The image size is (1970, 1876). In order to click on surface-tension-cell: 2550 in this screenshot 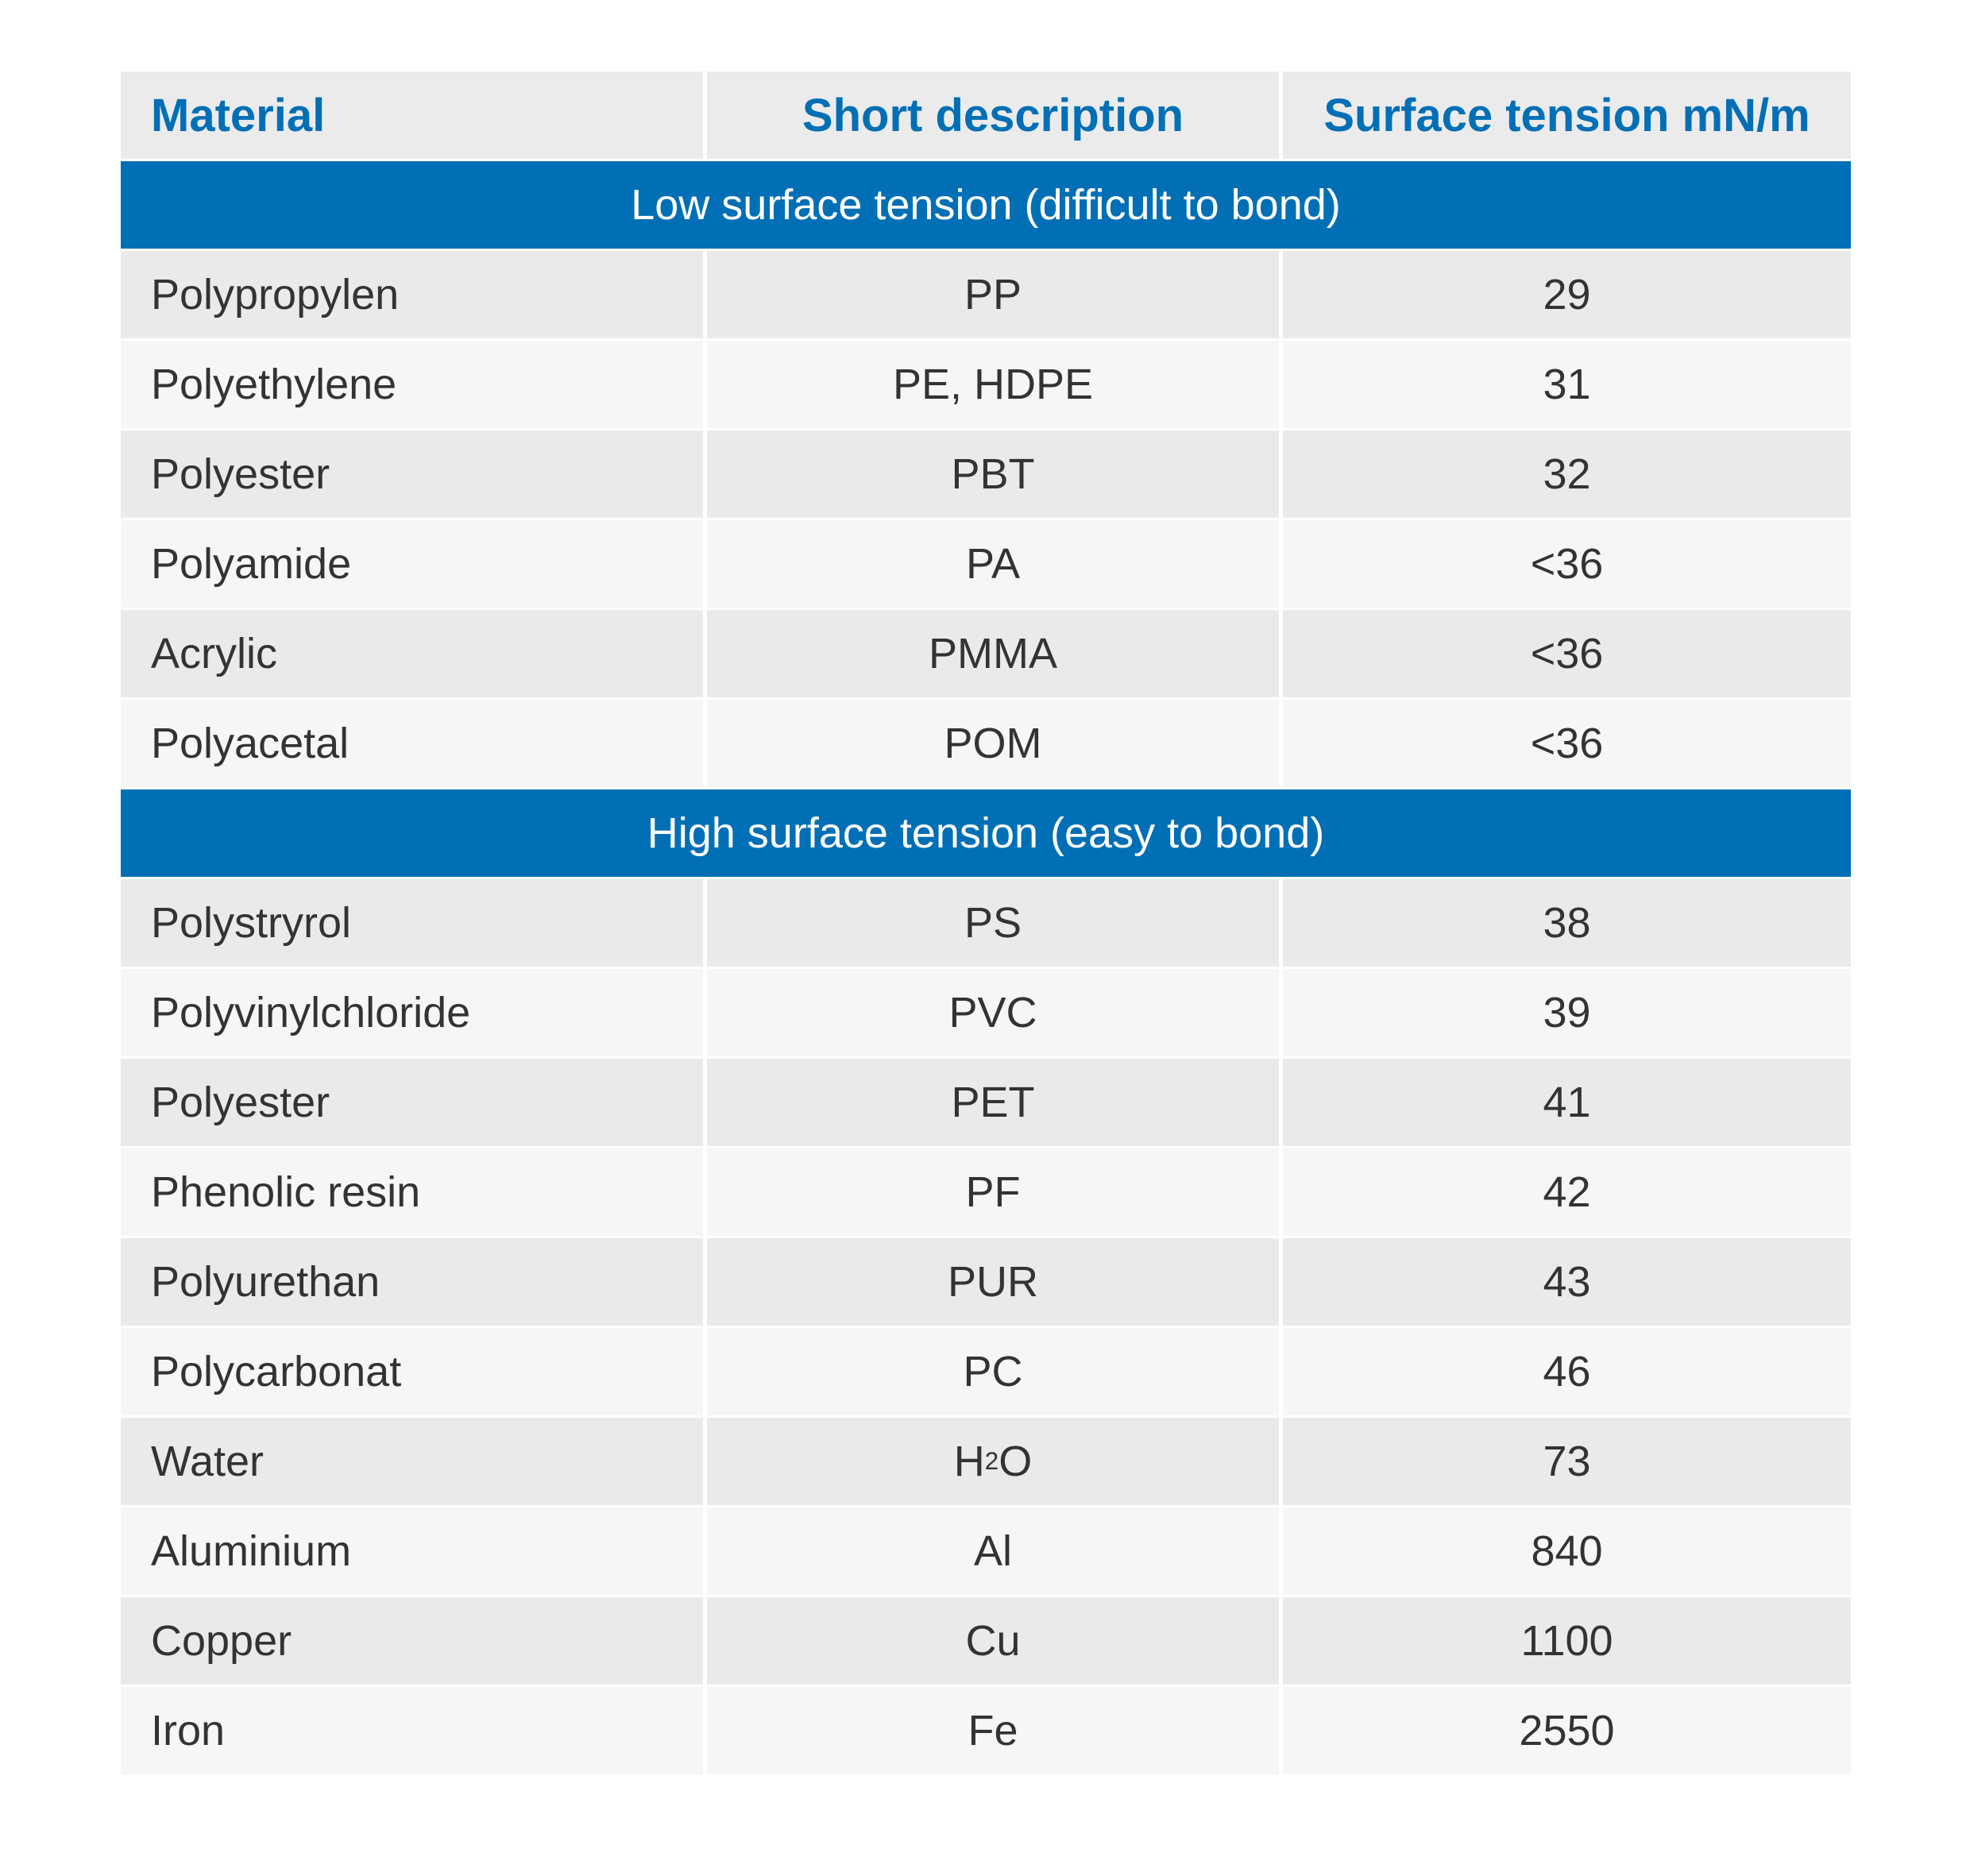, I will do `click(1567, 1730)`.